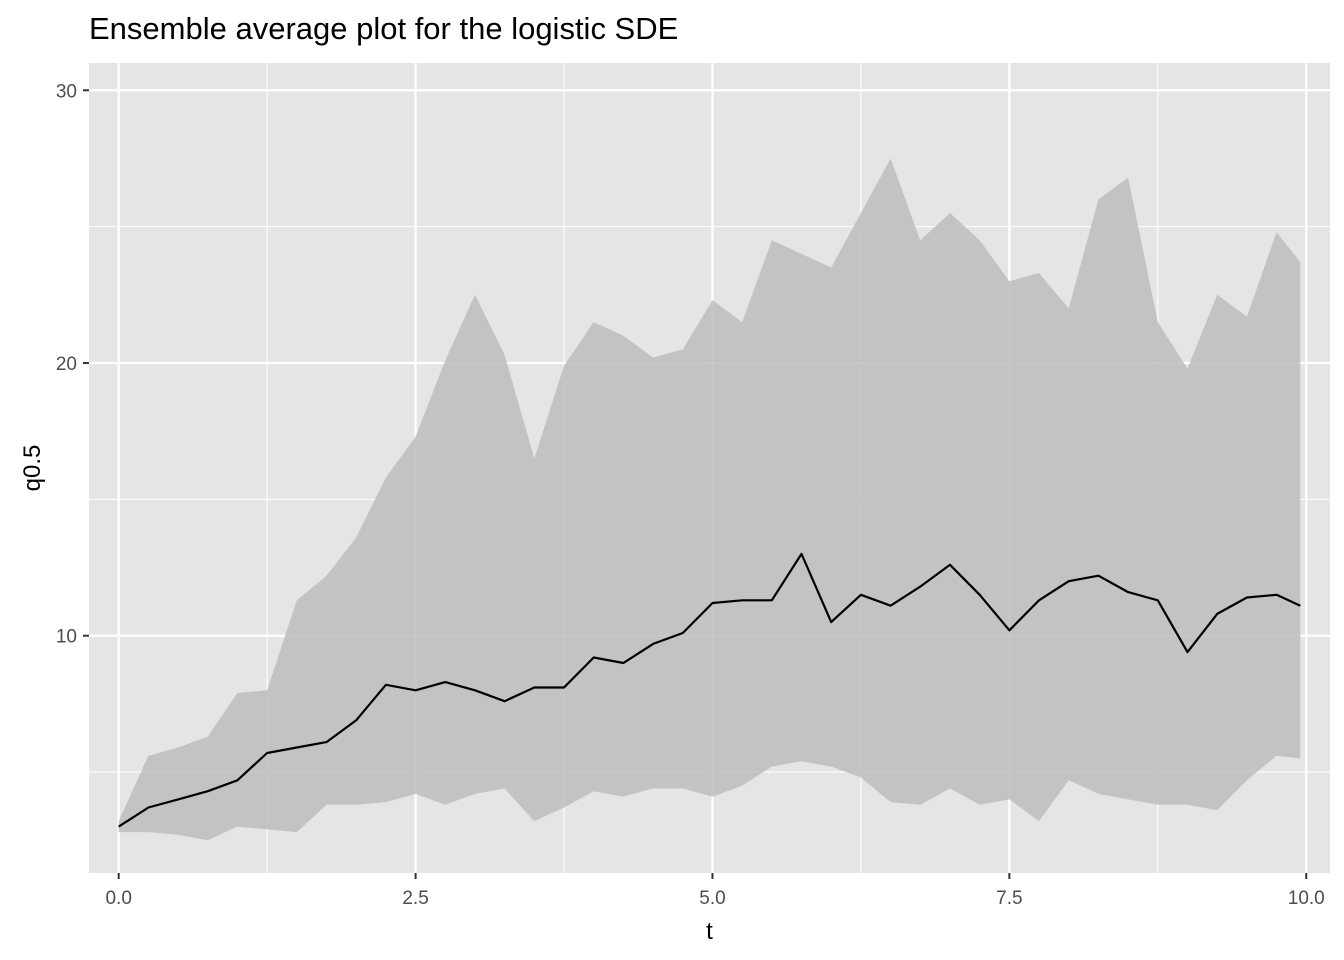 This screenshot has width=1344, height=960. What do you see at coordinates (709, 931) in the screenshot?
I see `x-axis-title: t` at bounding box center [709, 931].